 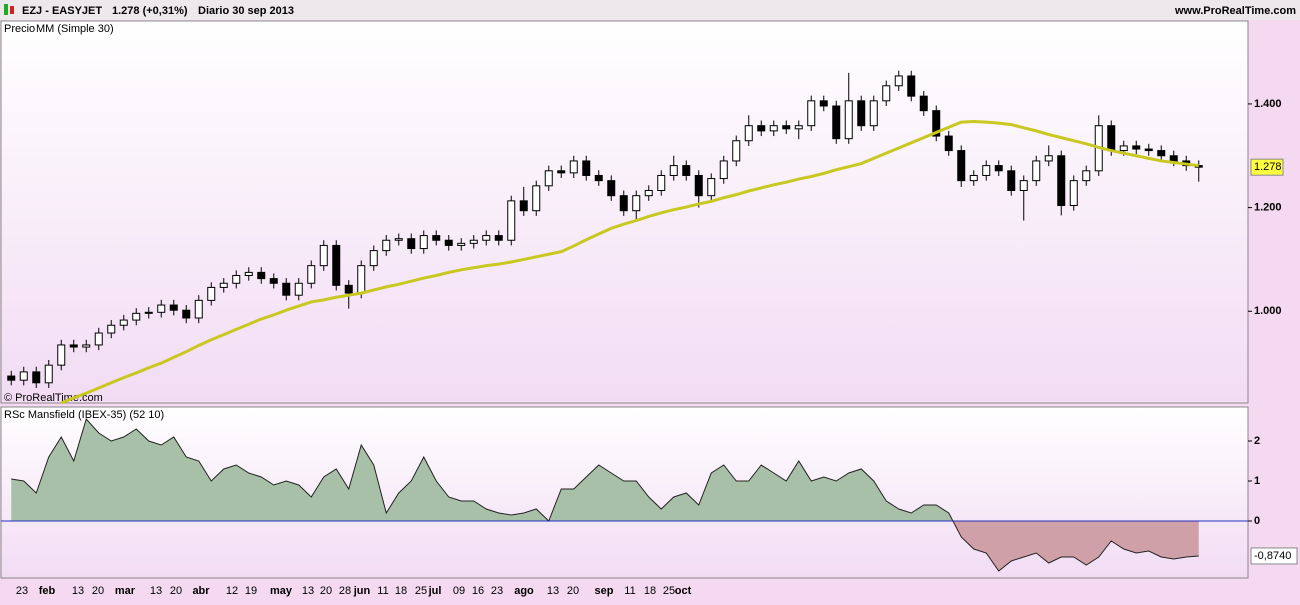 What do you see at coordinates (281, 591) in the screenshot?
I see `x-tick-label: may` at bounding box center [281, 591].